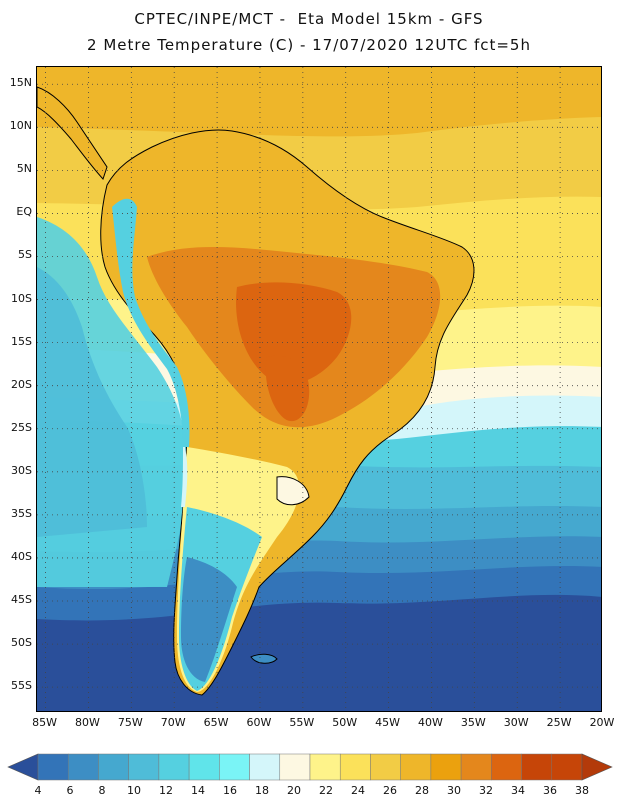  I want to click on lon-label: 75W, so click(130, 722).